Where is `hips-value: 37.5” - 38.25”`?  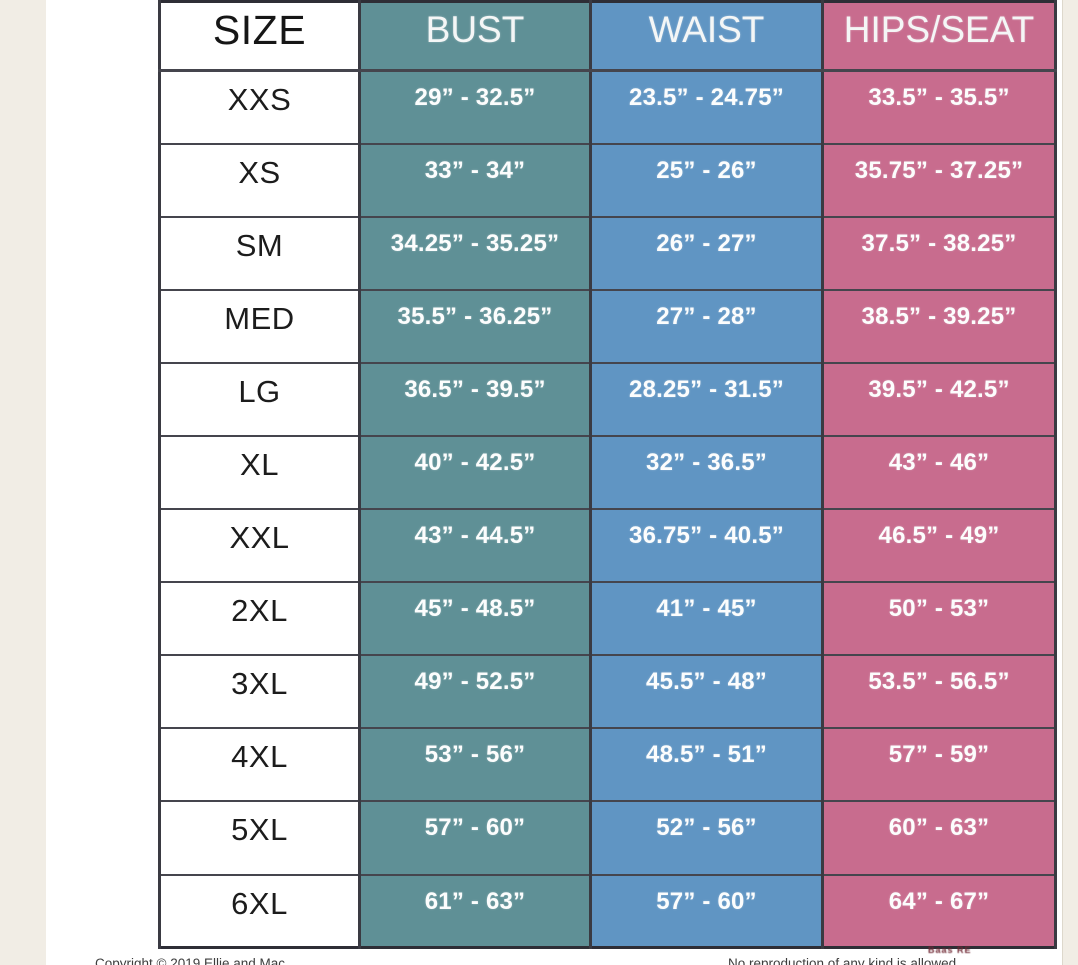
hips-value: 37.5” - 38.25” is located at coordinates (939, 253).